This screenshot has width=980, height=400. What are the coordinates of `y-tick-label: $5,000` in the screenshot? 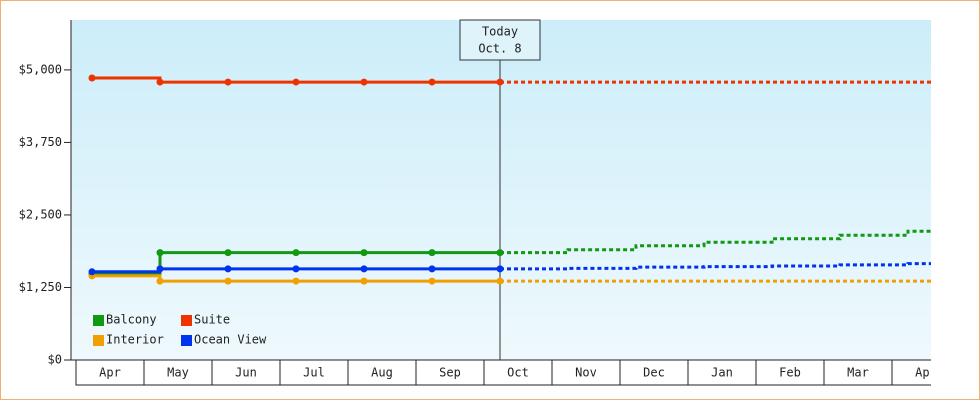 It's located at (40, 69).